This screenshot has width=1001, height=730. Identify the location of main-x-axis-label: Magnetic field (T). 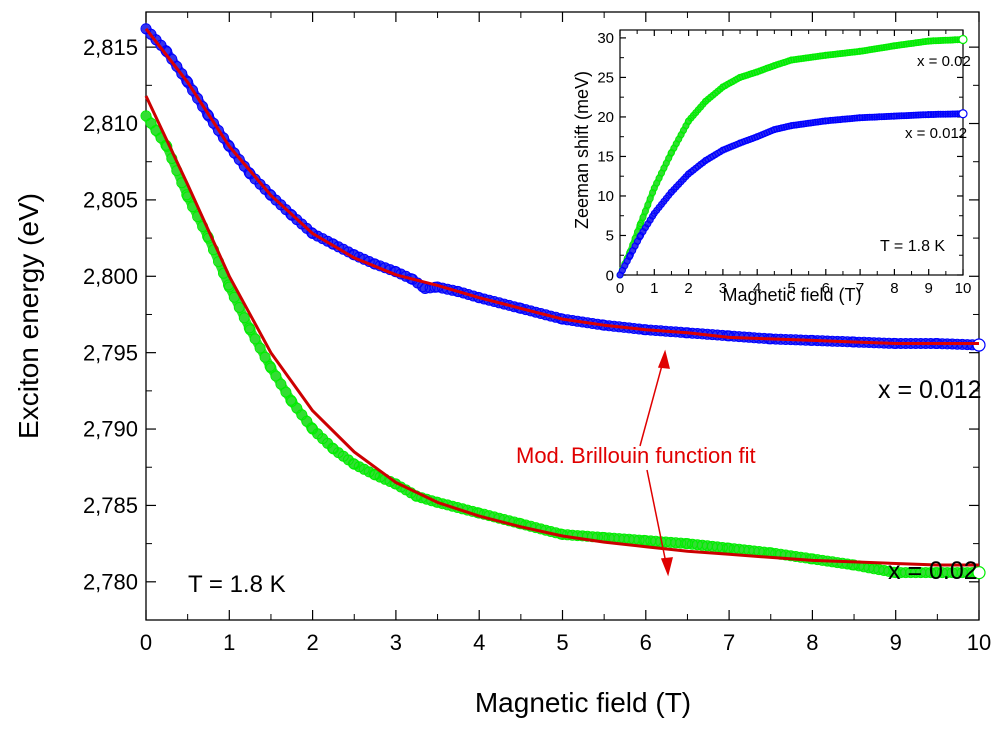
(583, 702).